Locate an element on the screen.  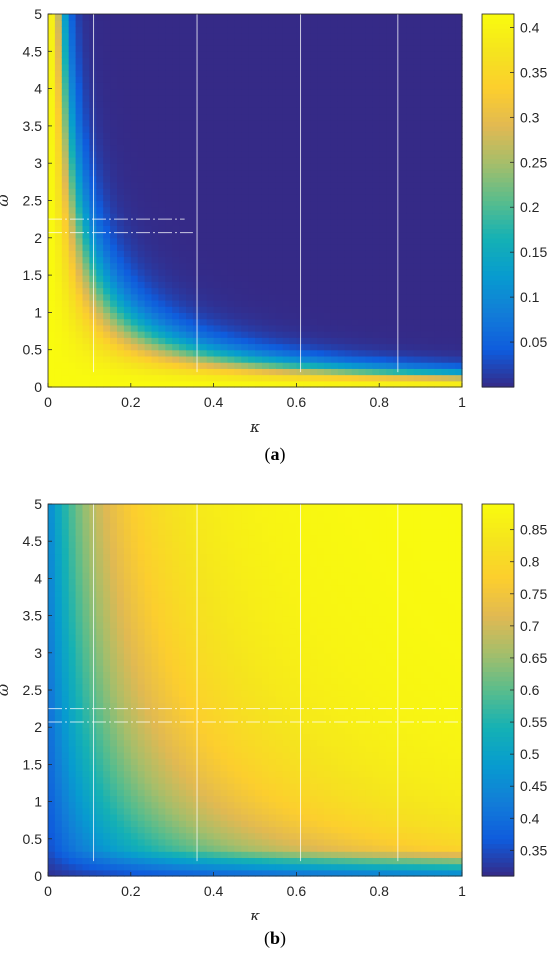
y-tick-label: 5 is located at coordinates (38, 14).